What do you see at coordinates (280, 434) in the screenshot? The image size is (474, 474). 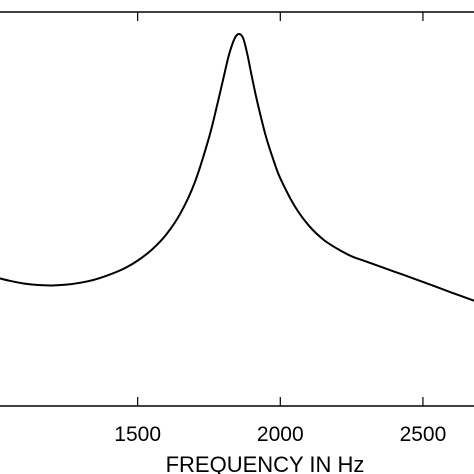 I see `x-tick-label: 2000` at bounding box center [280, 434].